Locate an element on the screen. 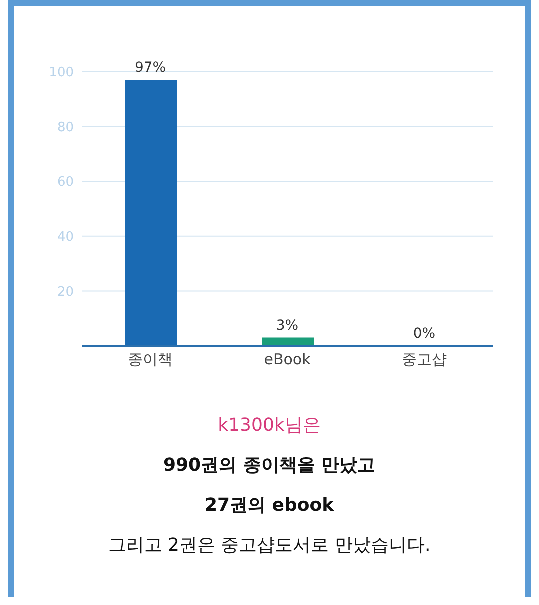 This screenshot has width=539, height=605. x-tick-label: 중고샵 is located at coordinates (424, 359).